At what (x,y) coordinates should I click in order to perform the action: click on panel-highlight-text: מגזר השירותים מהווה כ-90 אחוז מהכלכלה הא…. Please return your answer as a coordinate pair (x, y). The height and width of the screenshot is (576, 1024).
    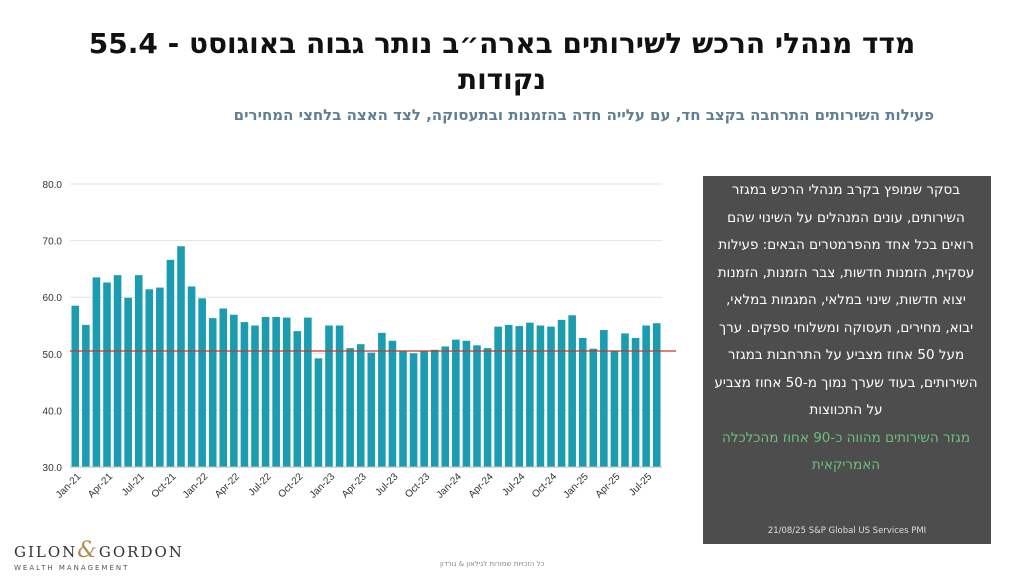
    Looking at the image, I should click on (846, 451).